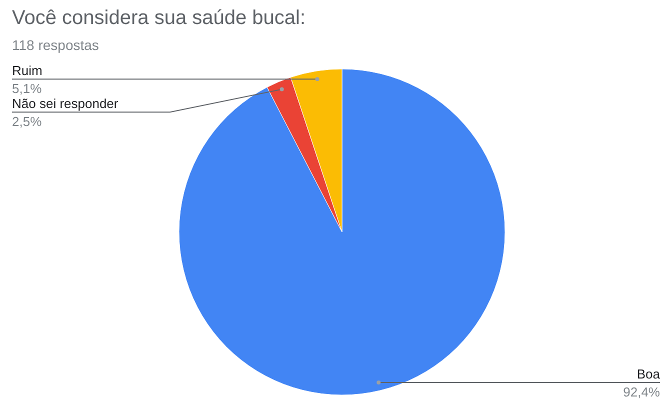 The height and width of the screenshot is (400, 672). Describe the element at coordinates (159, 18) in the screenshot. I see `chart-title: Você considera sua saúde bucal:` at that location.